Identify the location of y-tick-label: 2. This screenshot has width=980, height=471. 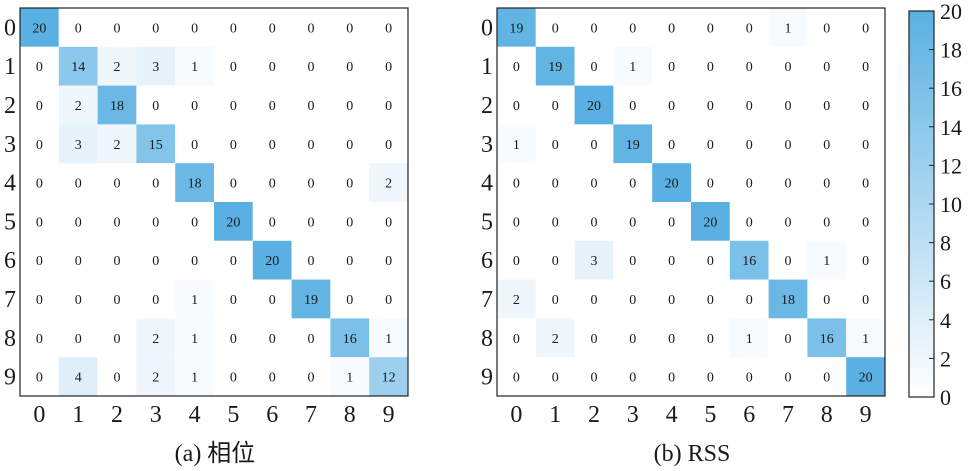
(10, 106).